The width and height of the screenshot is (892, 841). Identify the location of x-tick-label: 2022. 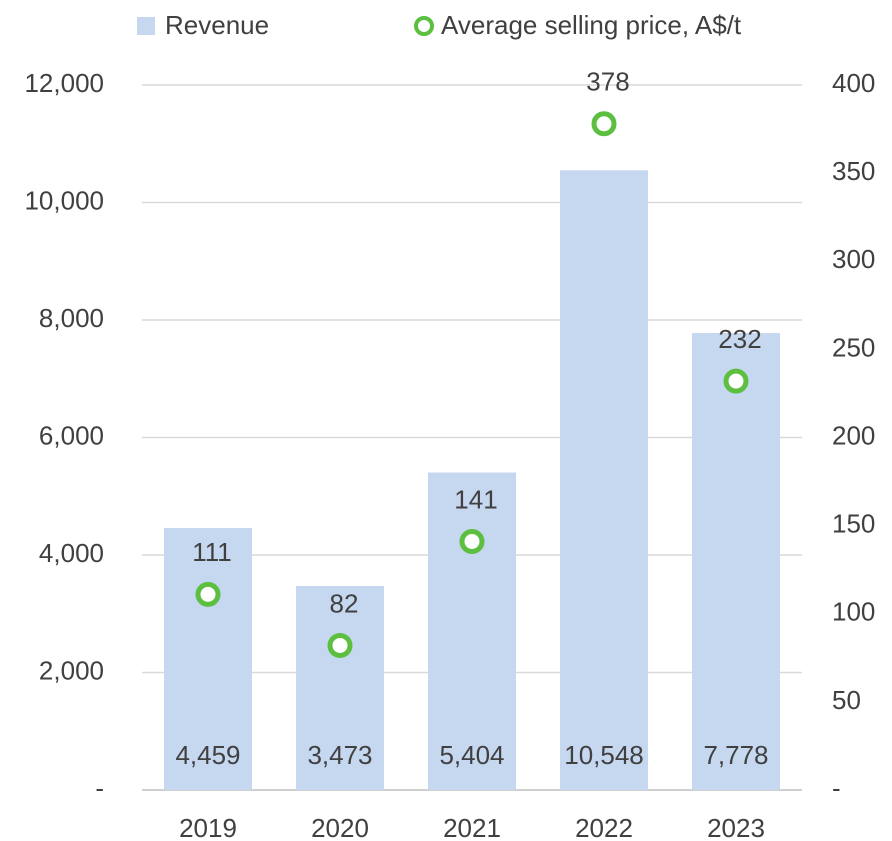
(604, 827).